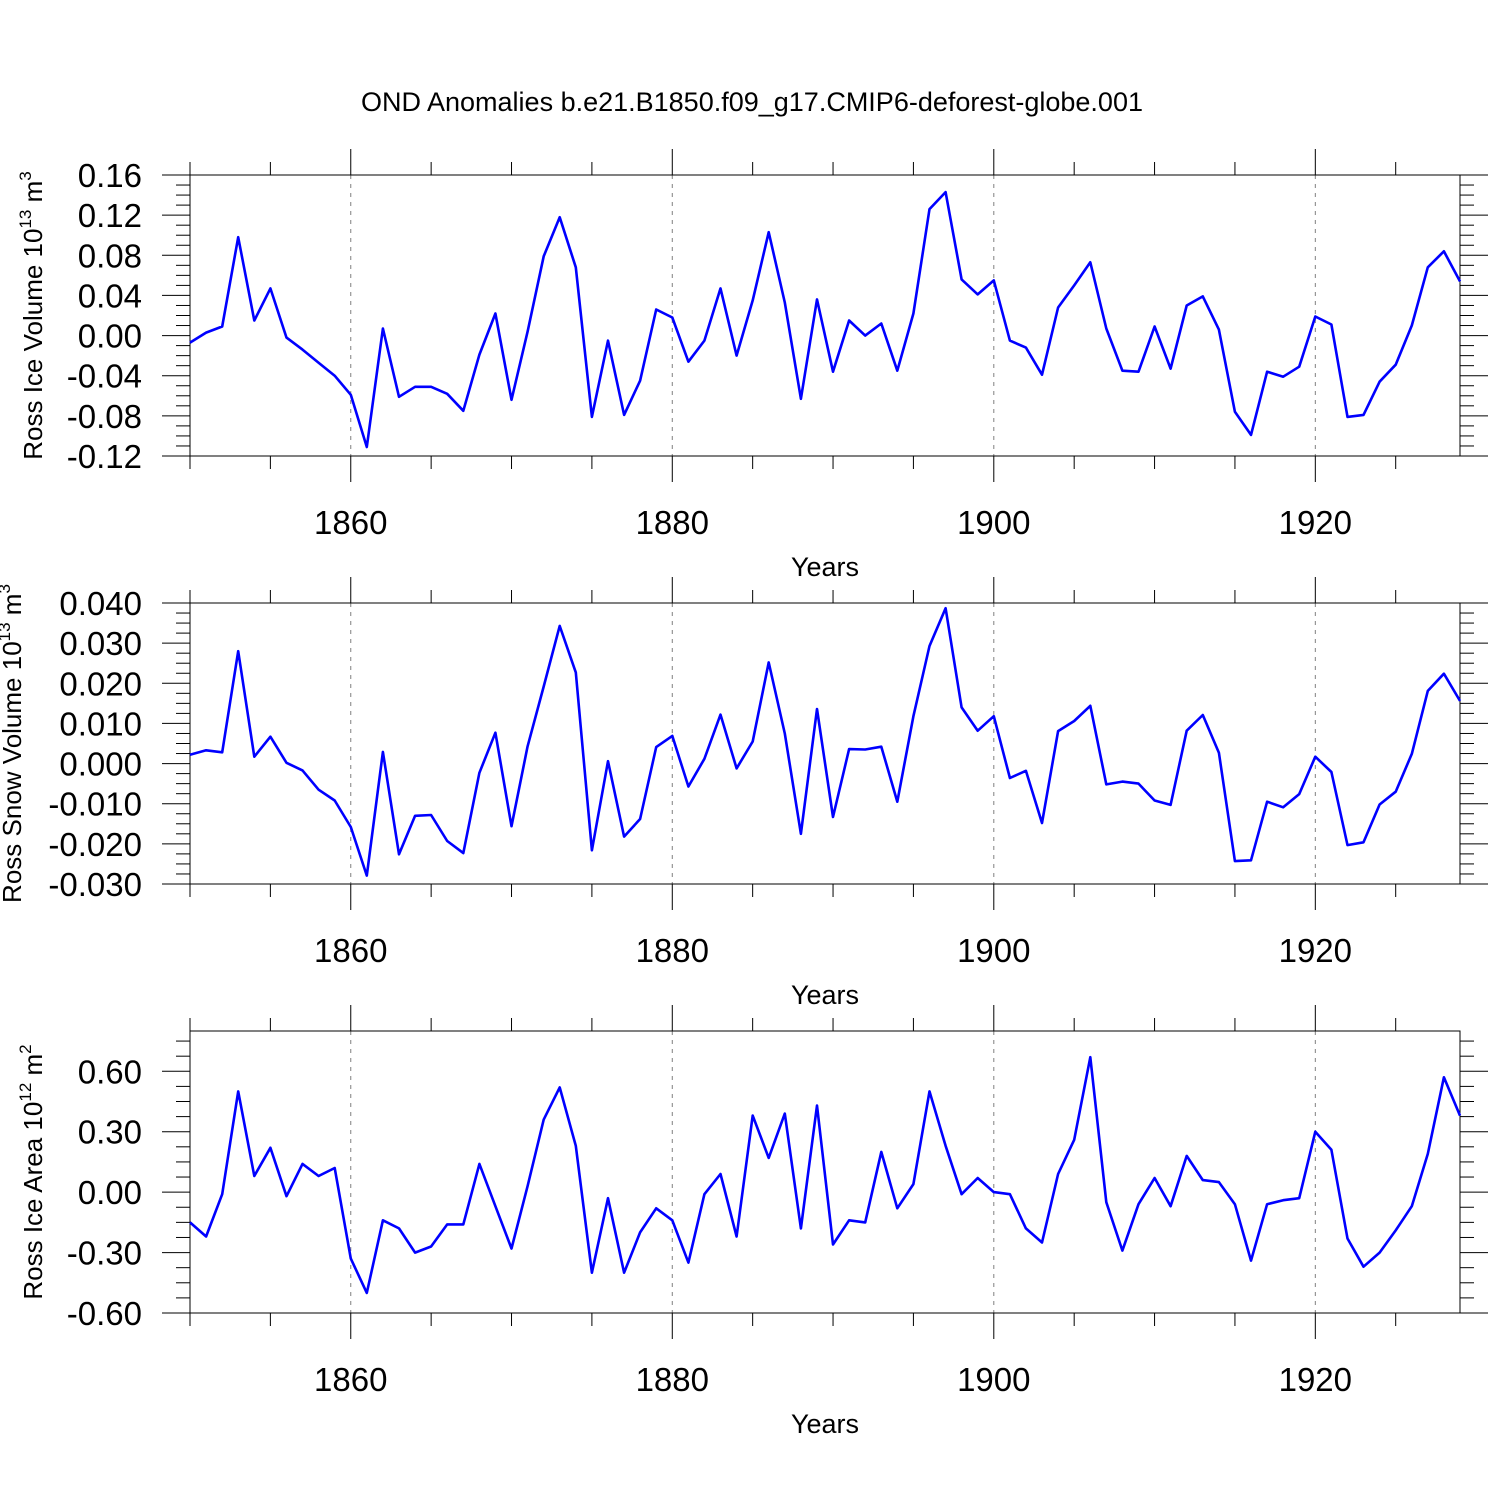 Image resolution: width=1500 pixels, height=1500 pixels. I want to click on y-axis-title: Ross Ice Area 1012 m2, so click(32, 1171).